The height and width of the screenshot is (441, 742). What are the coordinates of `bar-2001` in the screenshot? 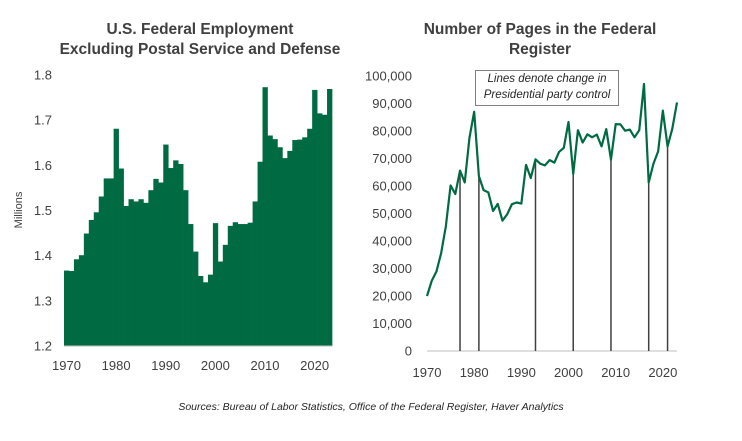 It's located at (220, 303).